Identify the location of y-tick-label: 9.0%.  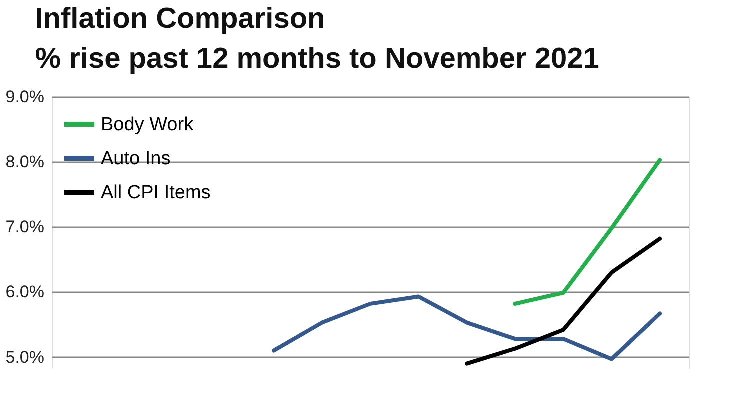
(25, 97).